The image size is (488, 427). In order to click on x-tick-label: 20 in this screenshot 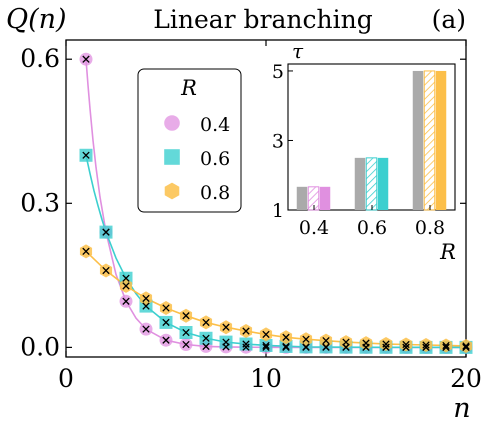, I will do `click(466, 378)`.